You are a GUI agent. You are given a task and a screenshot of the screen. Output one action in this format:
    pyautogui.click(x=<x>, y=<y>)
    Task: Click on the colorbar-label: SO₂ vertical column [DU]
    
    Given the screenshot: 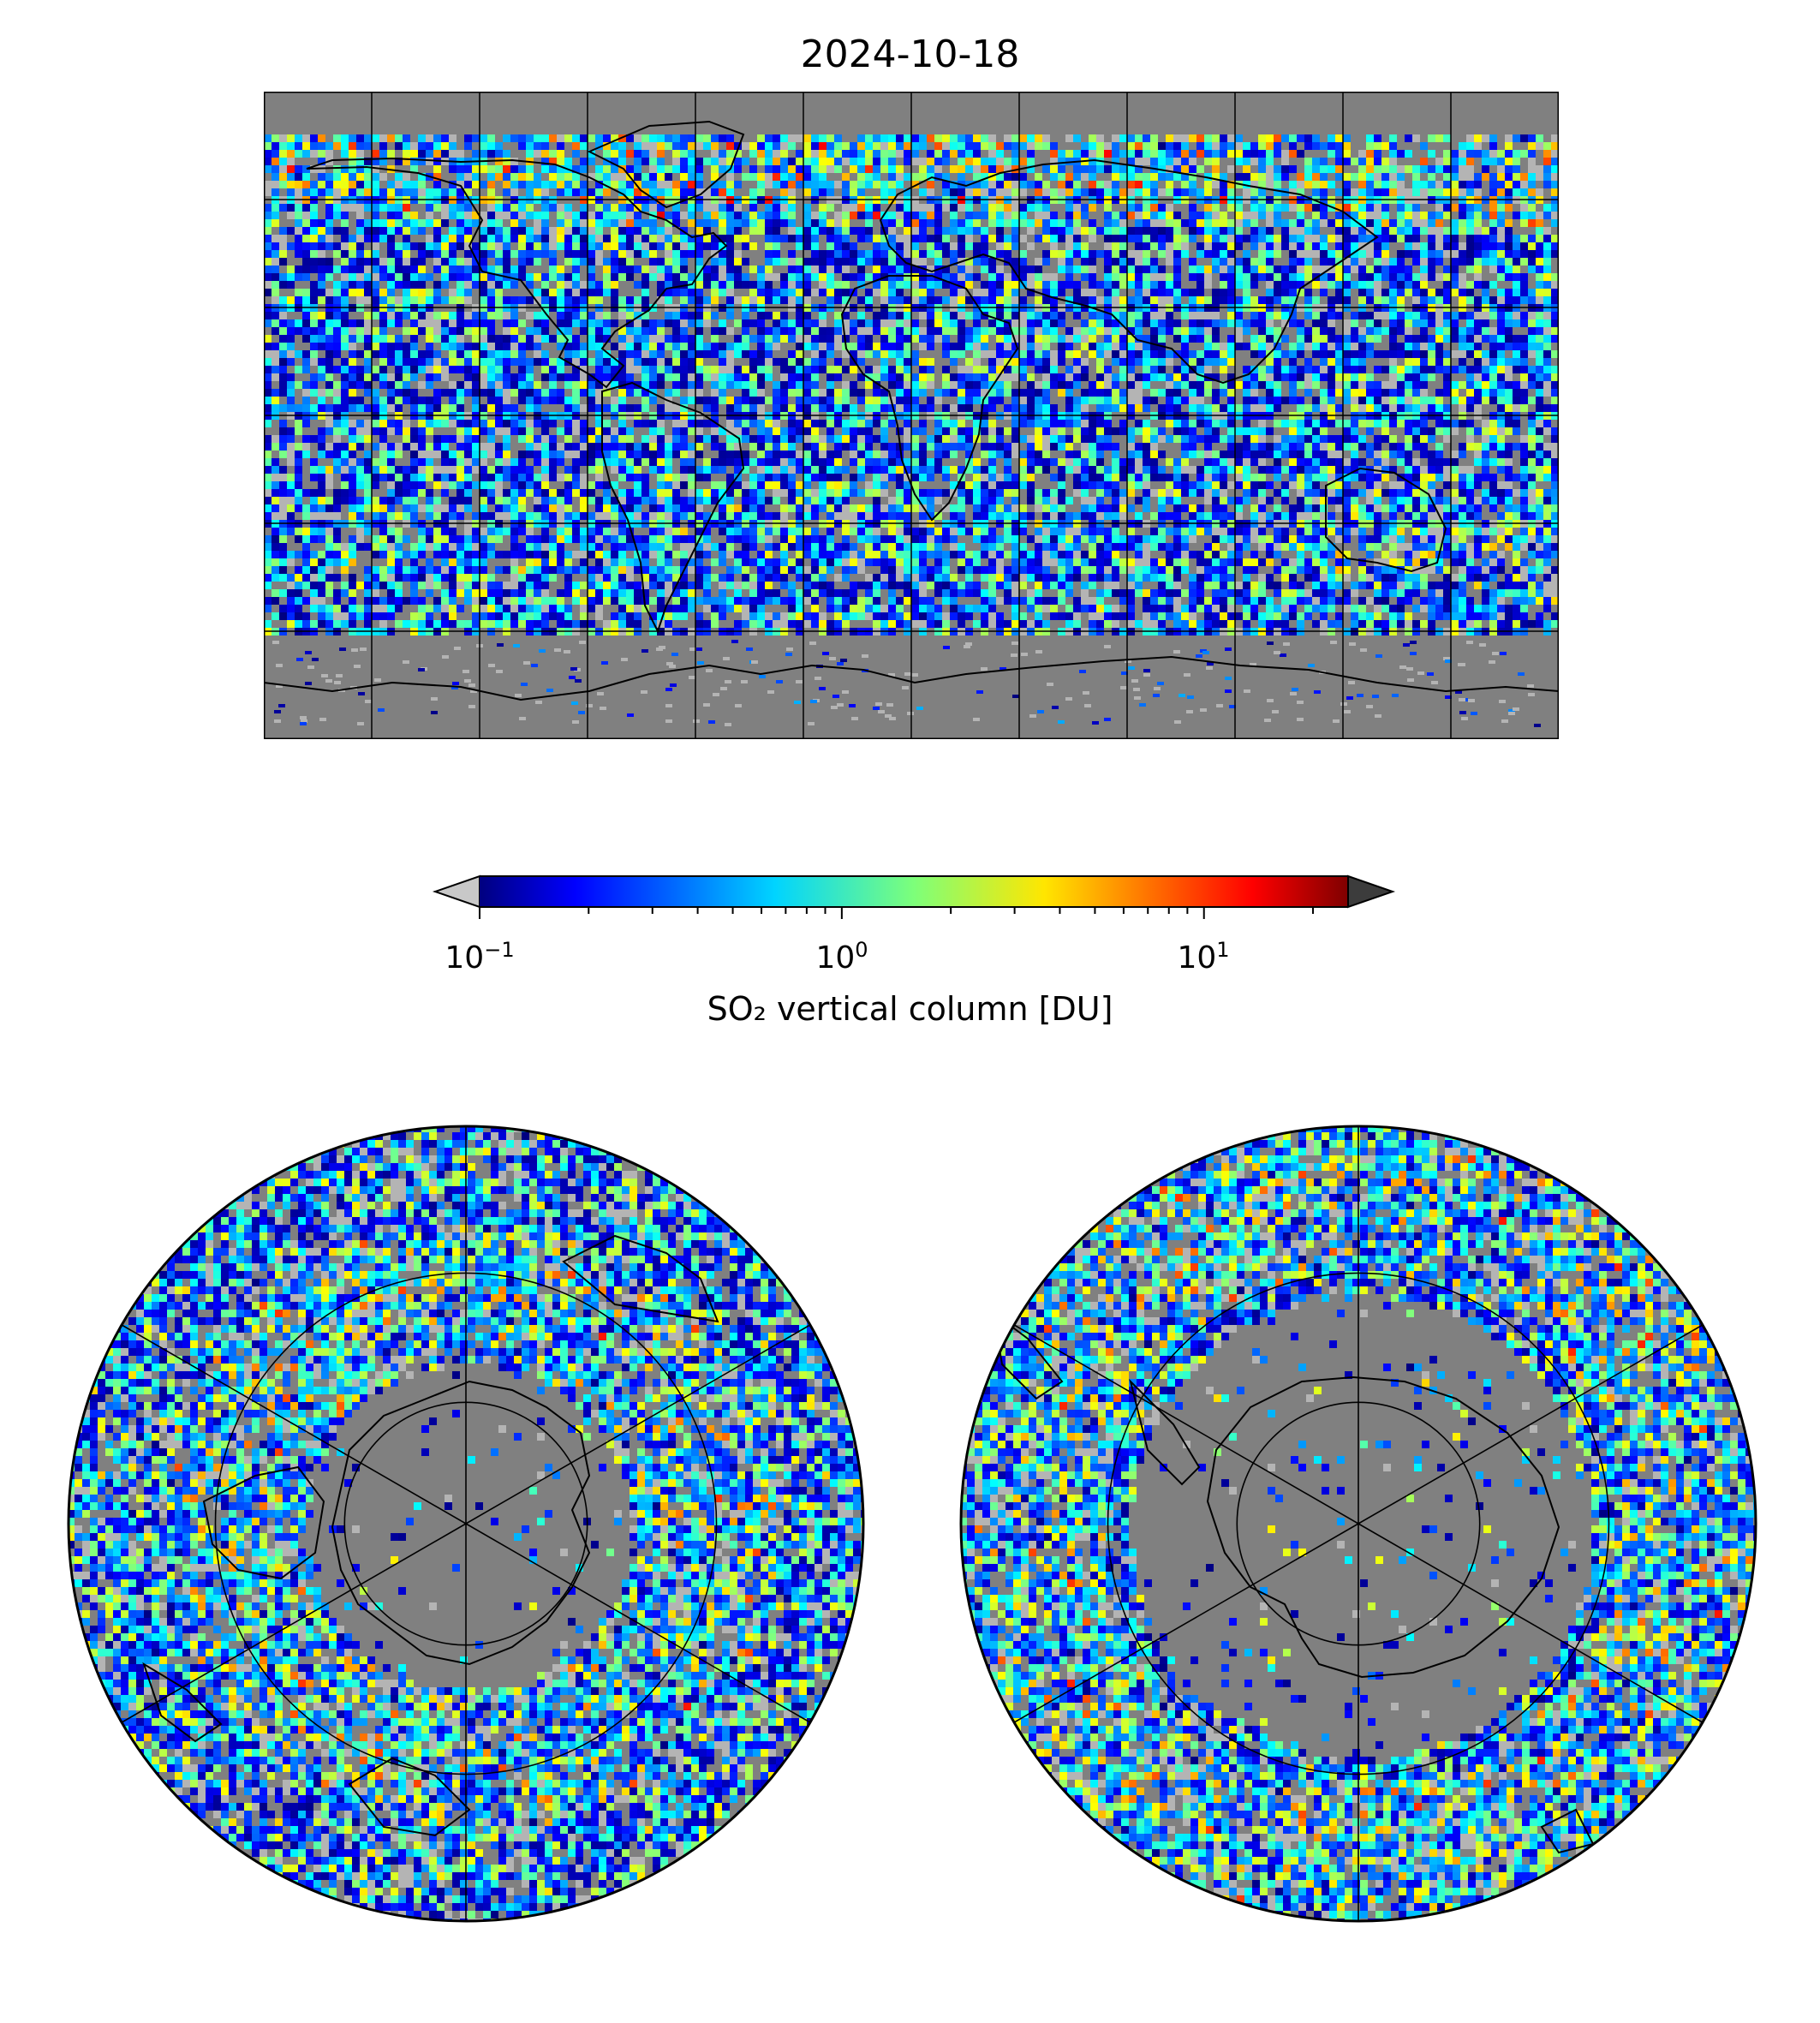 What is the action you would take?
    pyautogui.click(x=910, y=1009)
    